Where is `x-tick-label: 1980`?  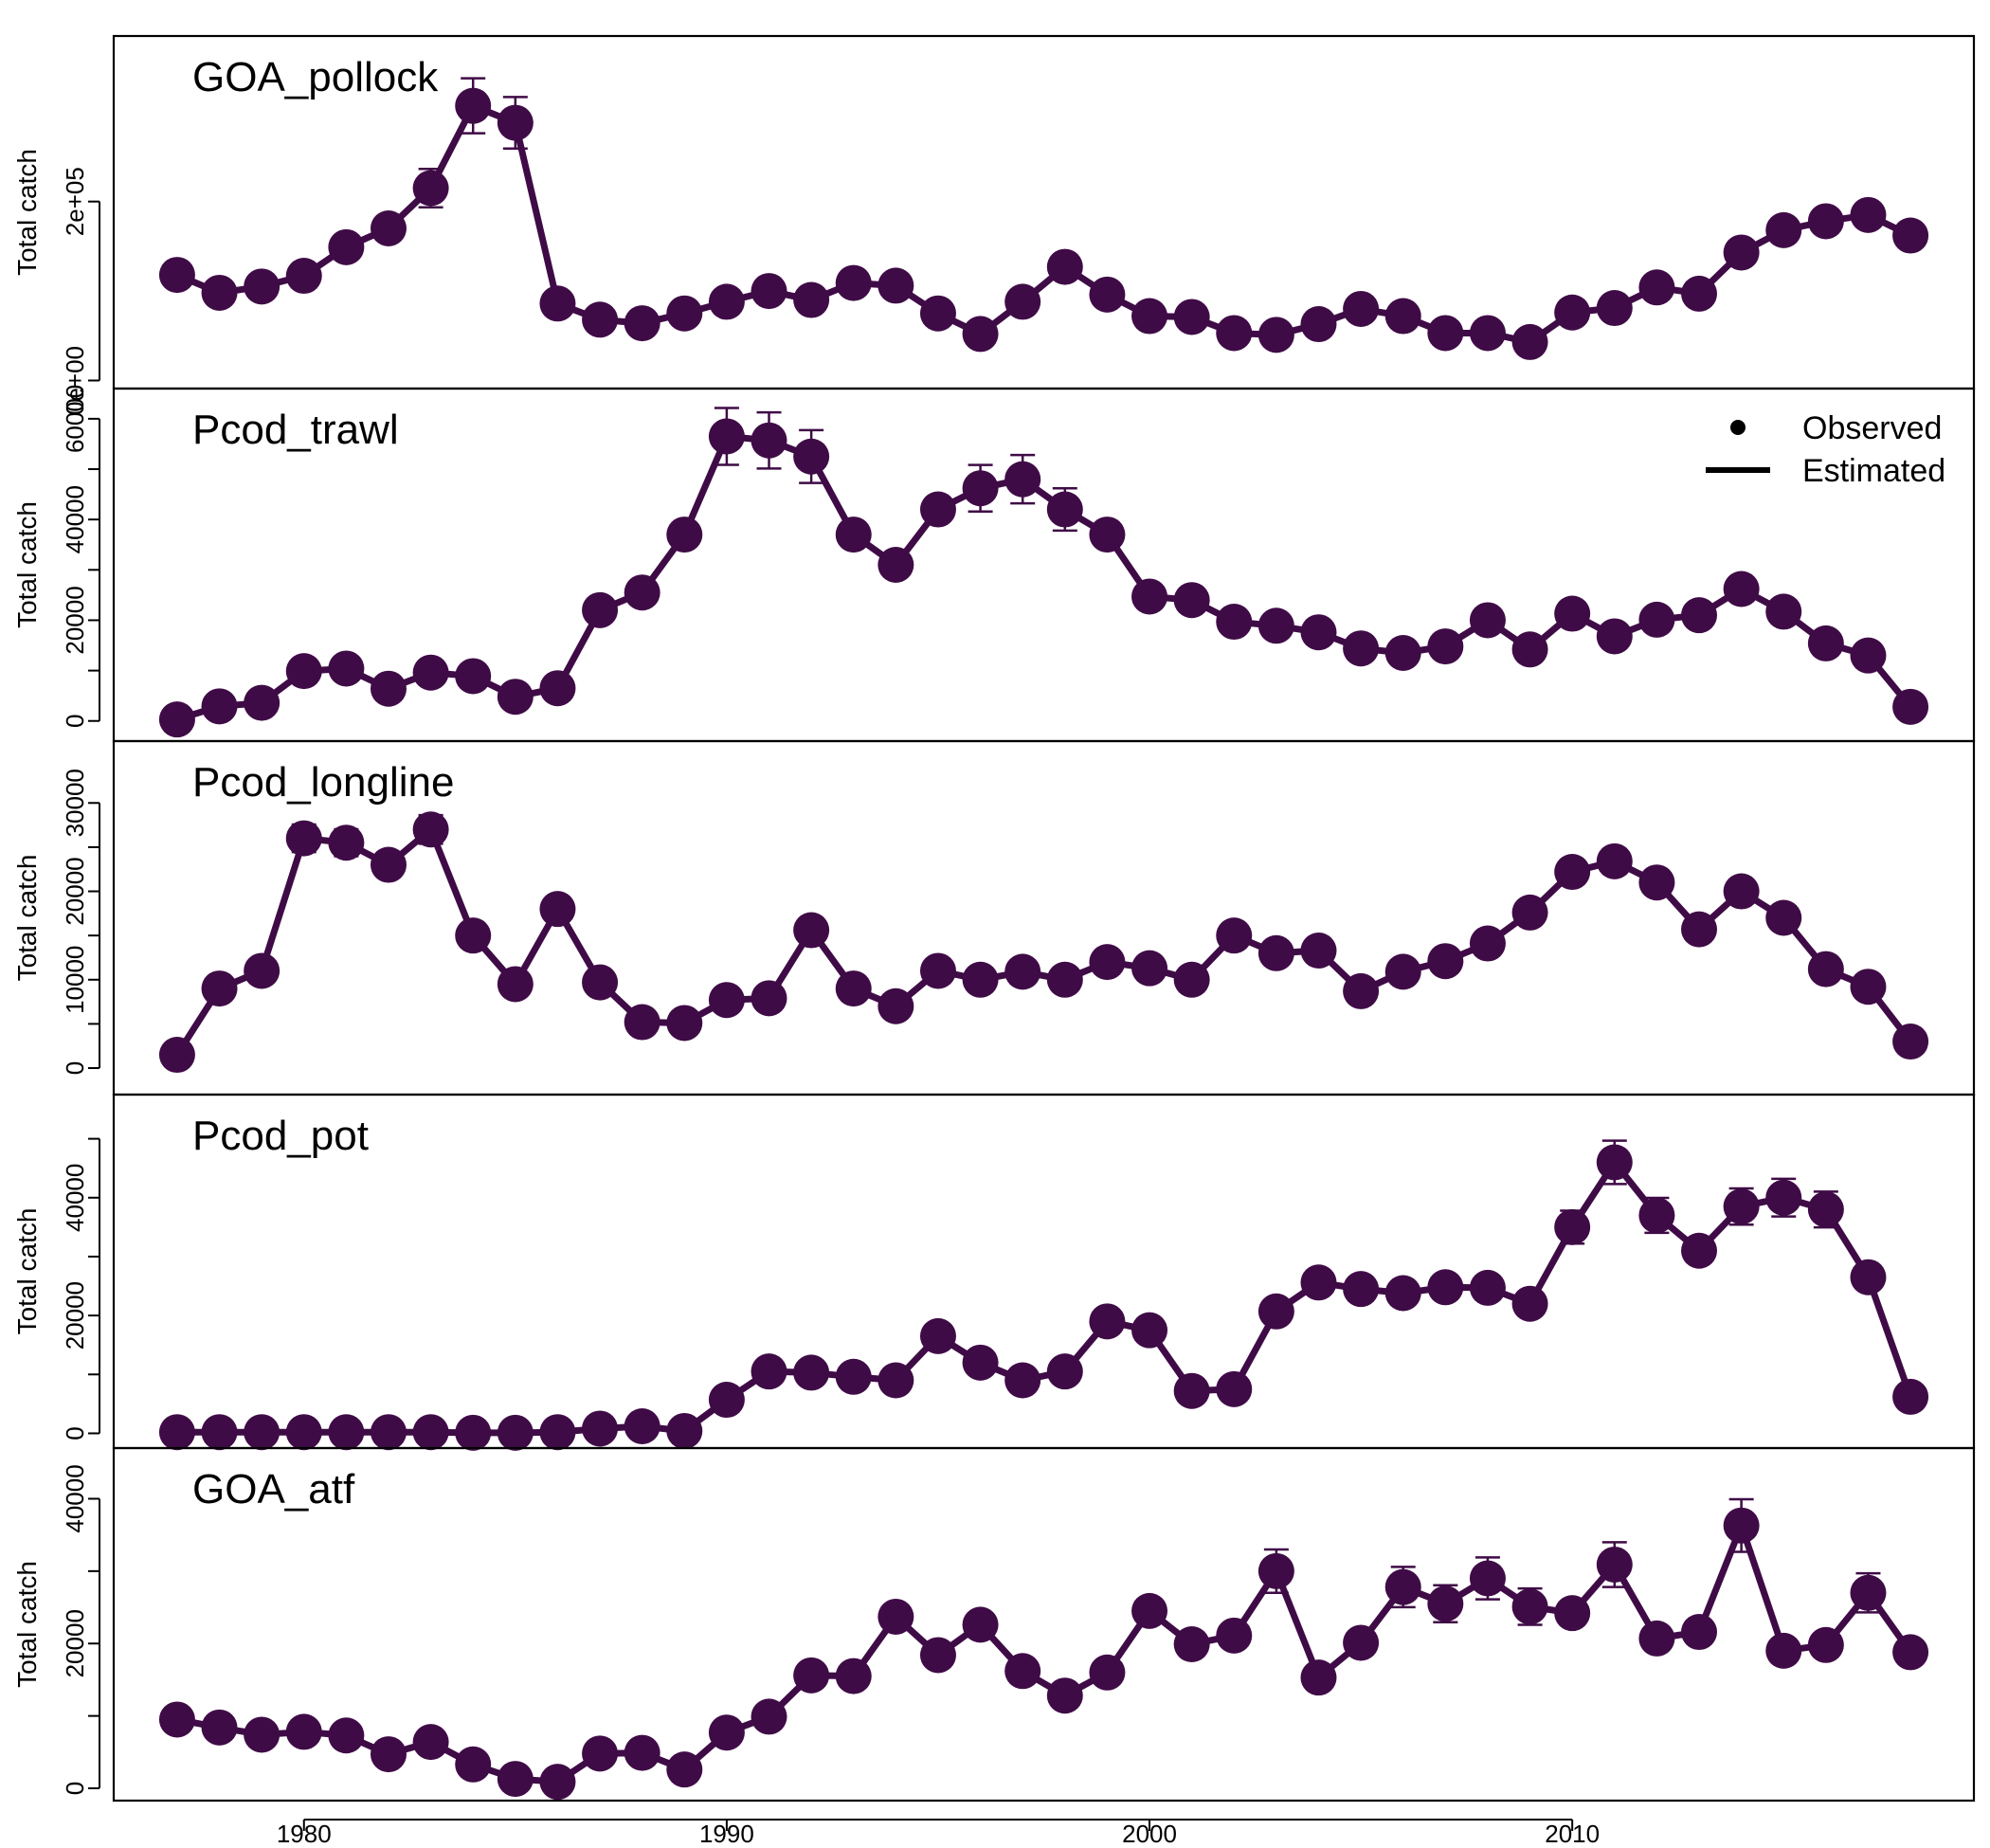 x-tick-label: 1980 is located at coordinates (304, 1834).